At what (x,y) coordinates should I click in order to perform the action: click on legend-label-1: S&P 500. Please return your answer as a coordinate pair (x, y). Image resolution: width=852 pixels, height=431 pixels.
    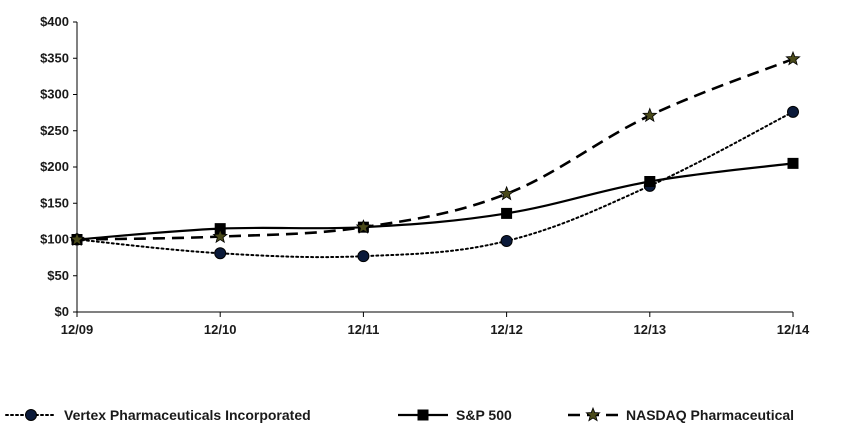
    Looking at the image, I should click on (484, 415).